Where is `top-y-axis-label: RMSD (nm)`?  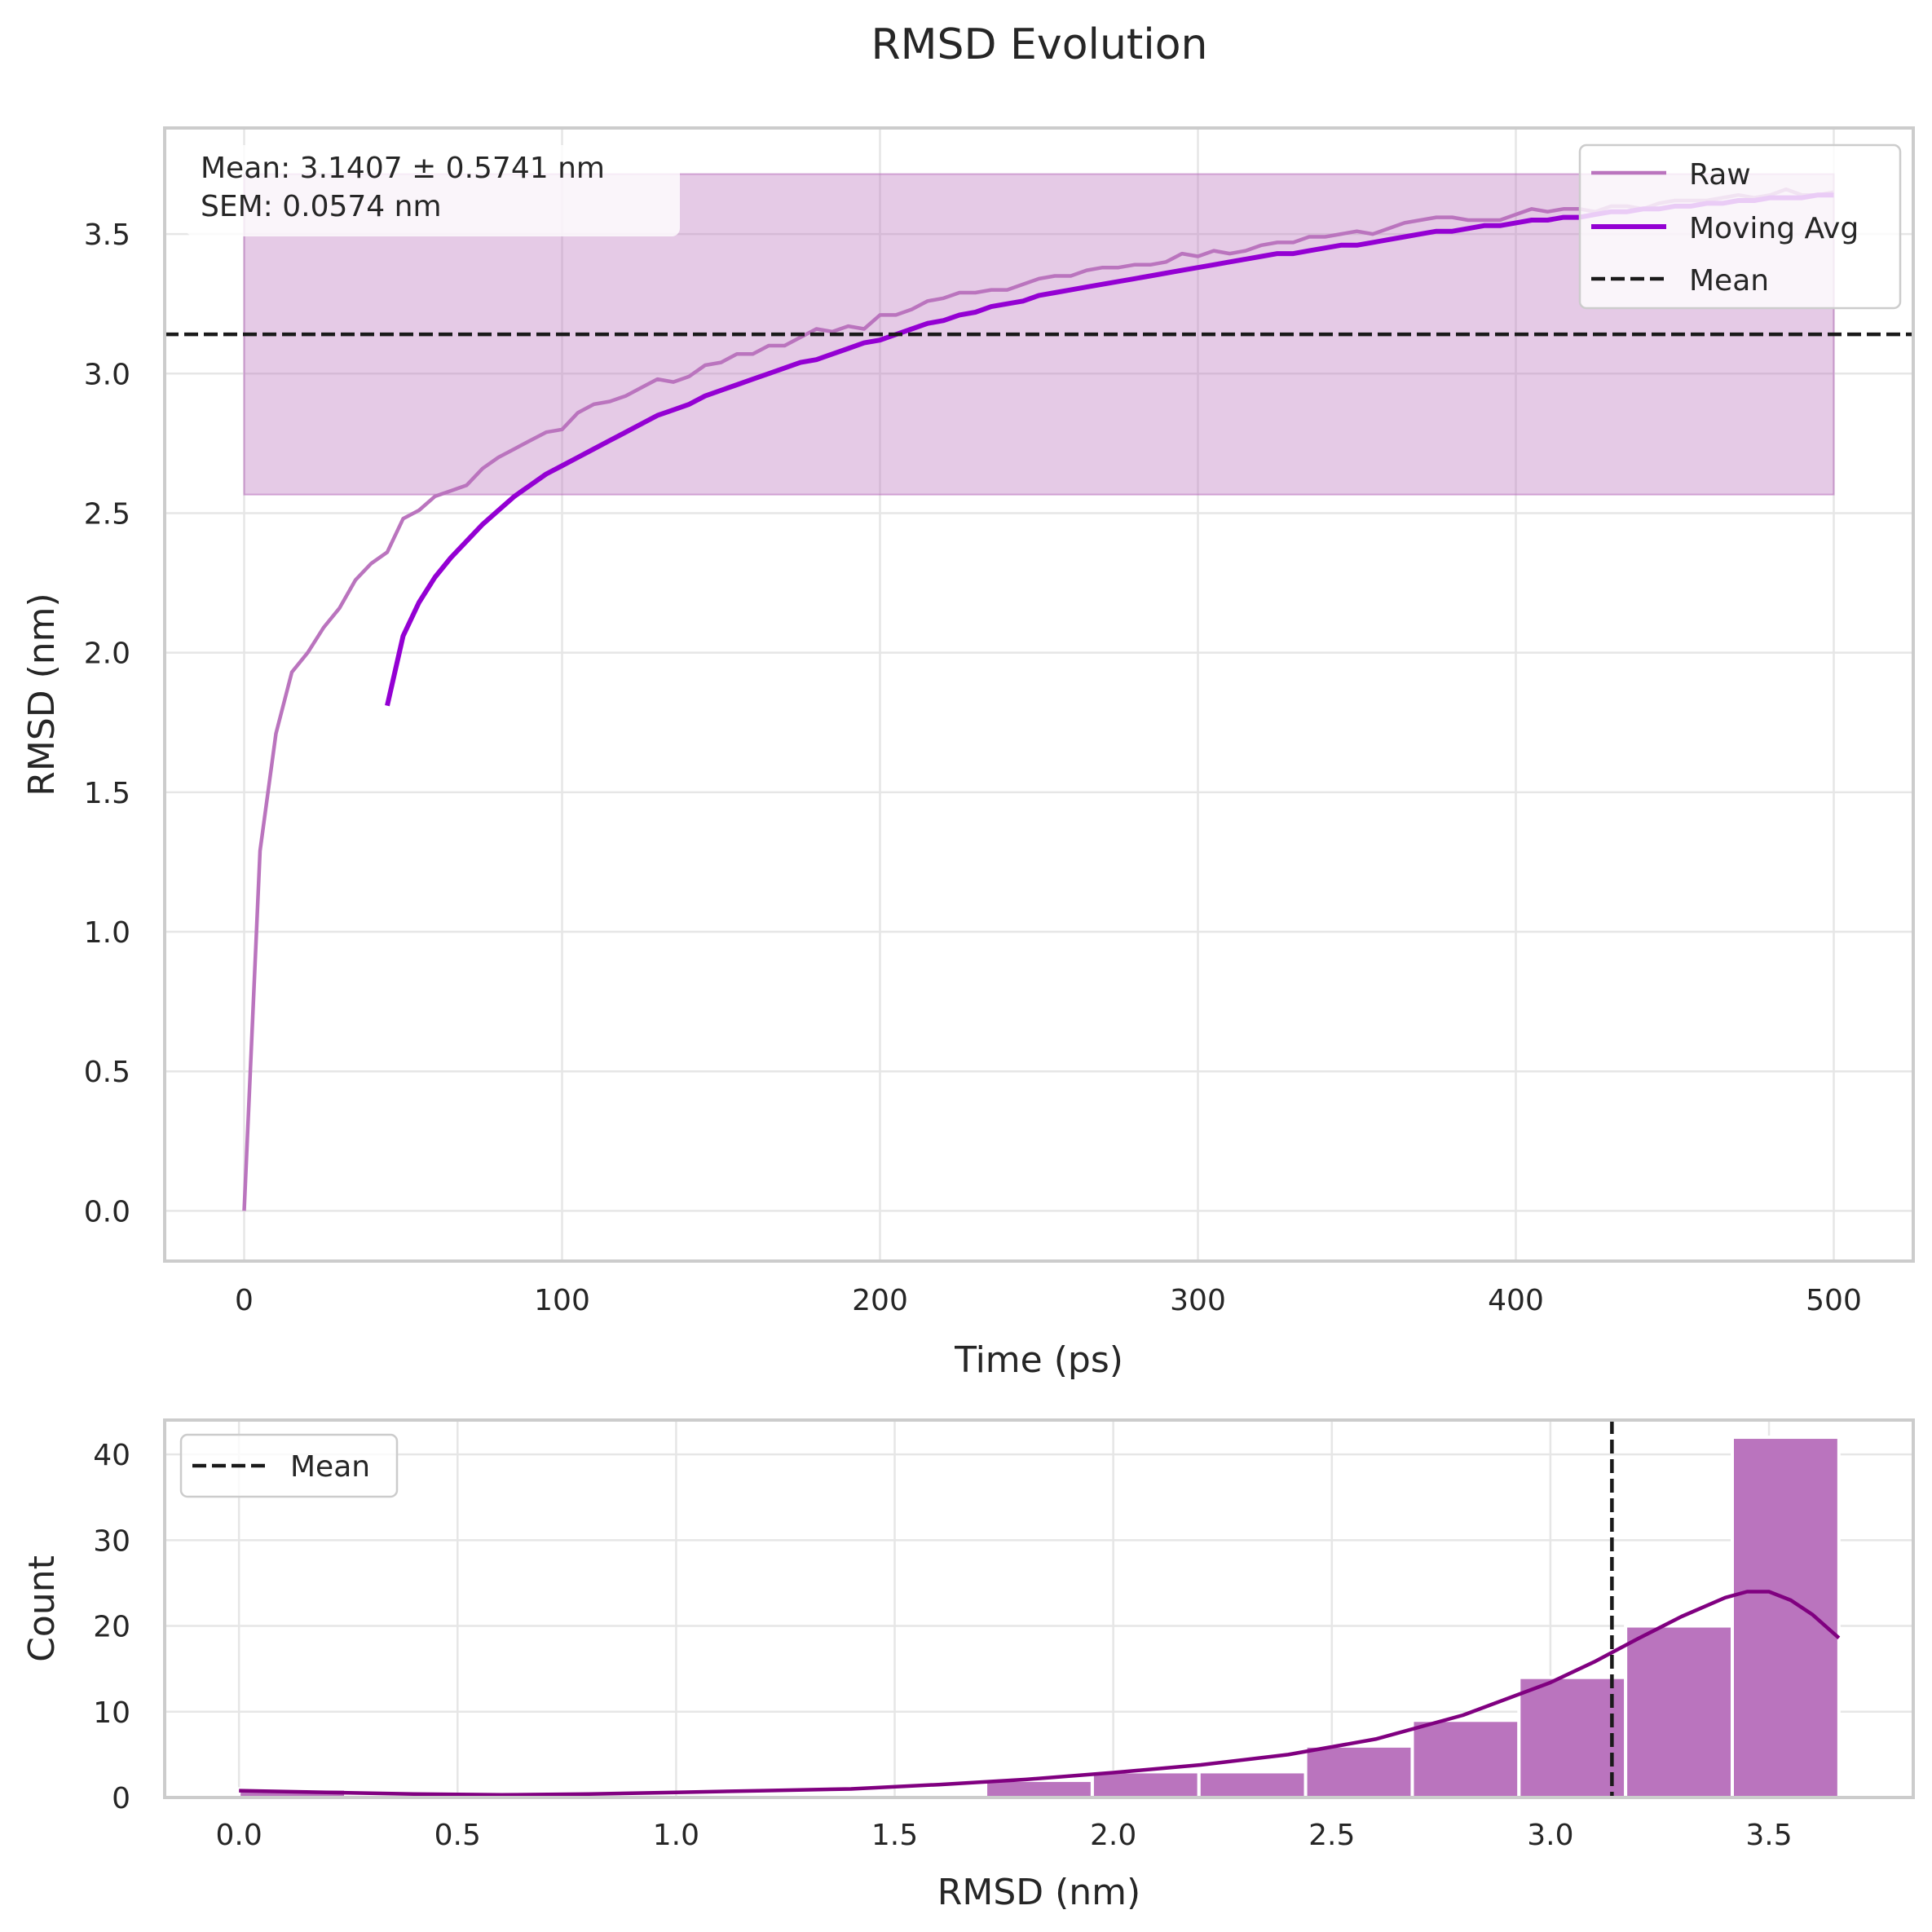 top-y-axis-label: RMSD (nm) is located at coordinates (42, 694).